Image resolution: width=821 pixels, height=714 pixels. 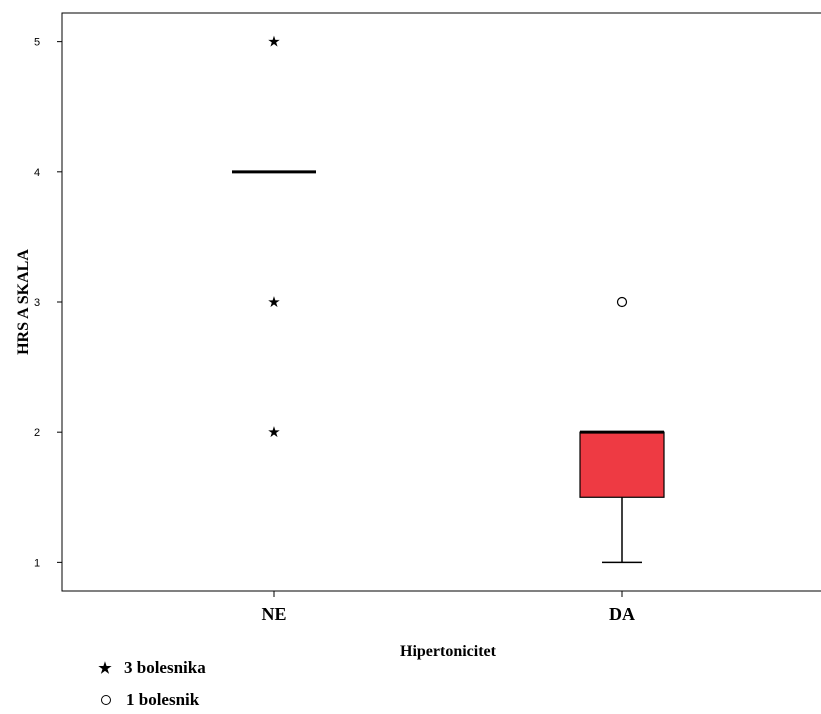 What do you see at coordinates (273, 614) in the screenshot?
I see `x-tick-label: NE` at bounding box center [273, 614].